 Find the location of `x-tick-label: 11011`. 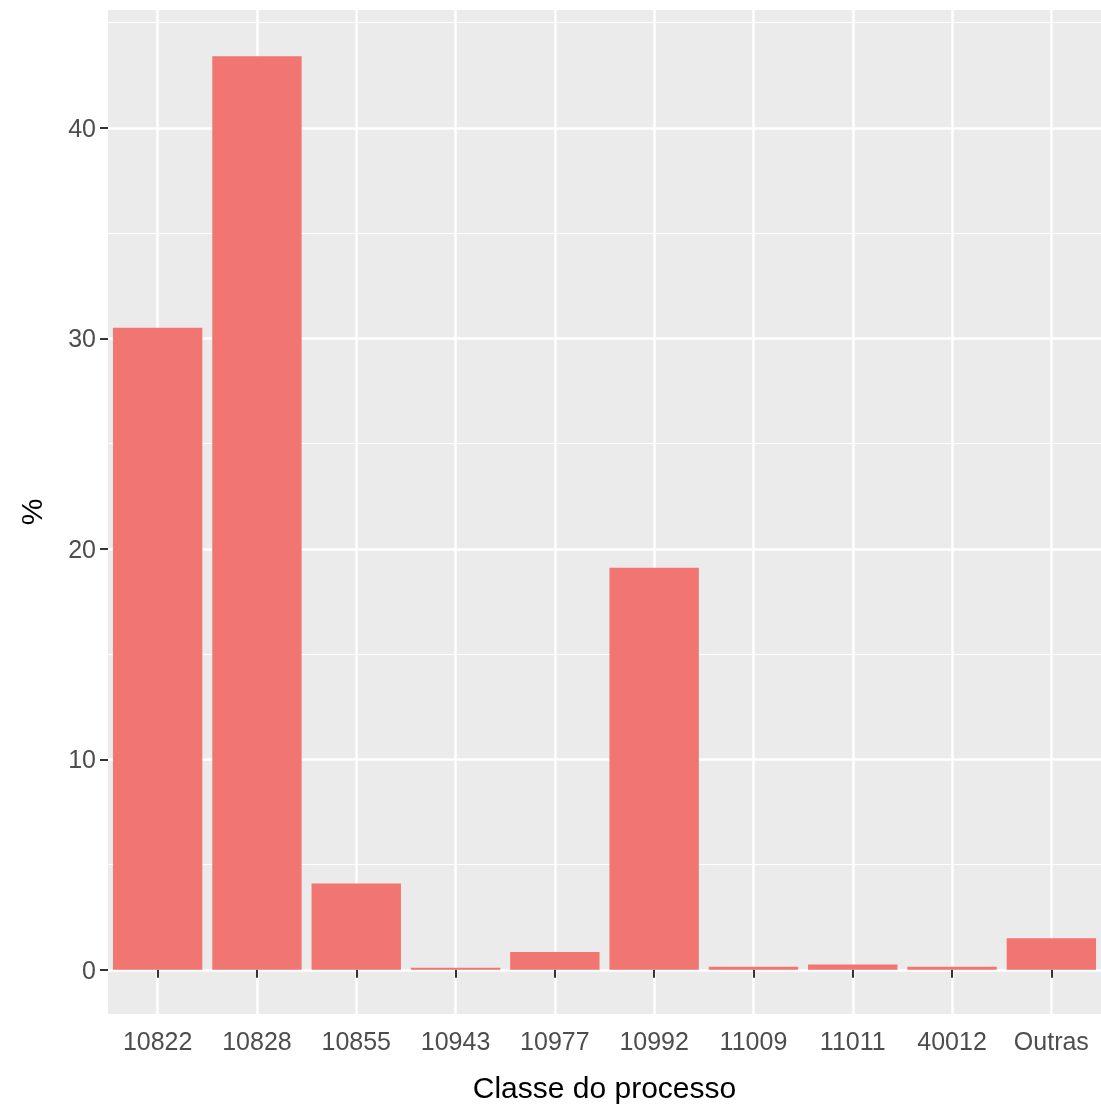

x-tick-label: 11011 is located at coordinates (852, 1040).